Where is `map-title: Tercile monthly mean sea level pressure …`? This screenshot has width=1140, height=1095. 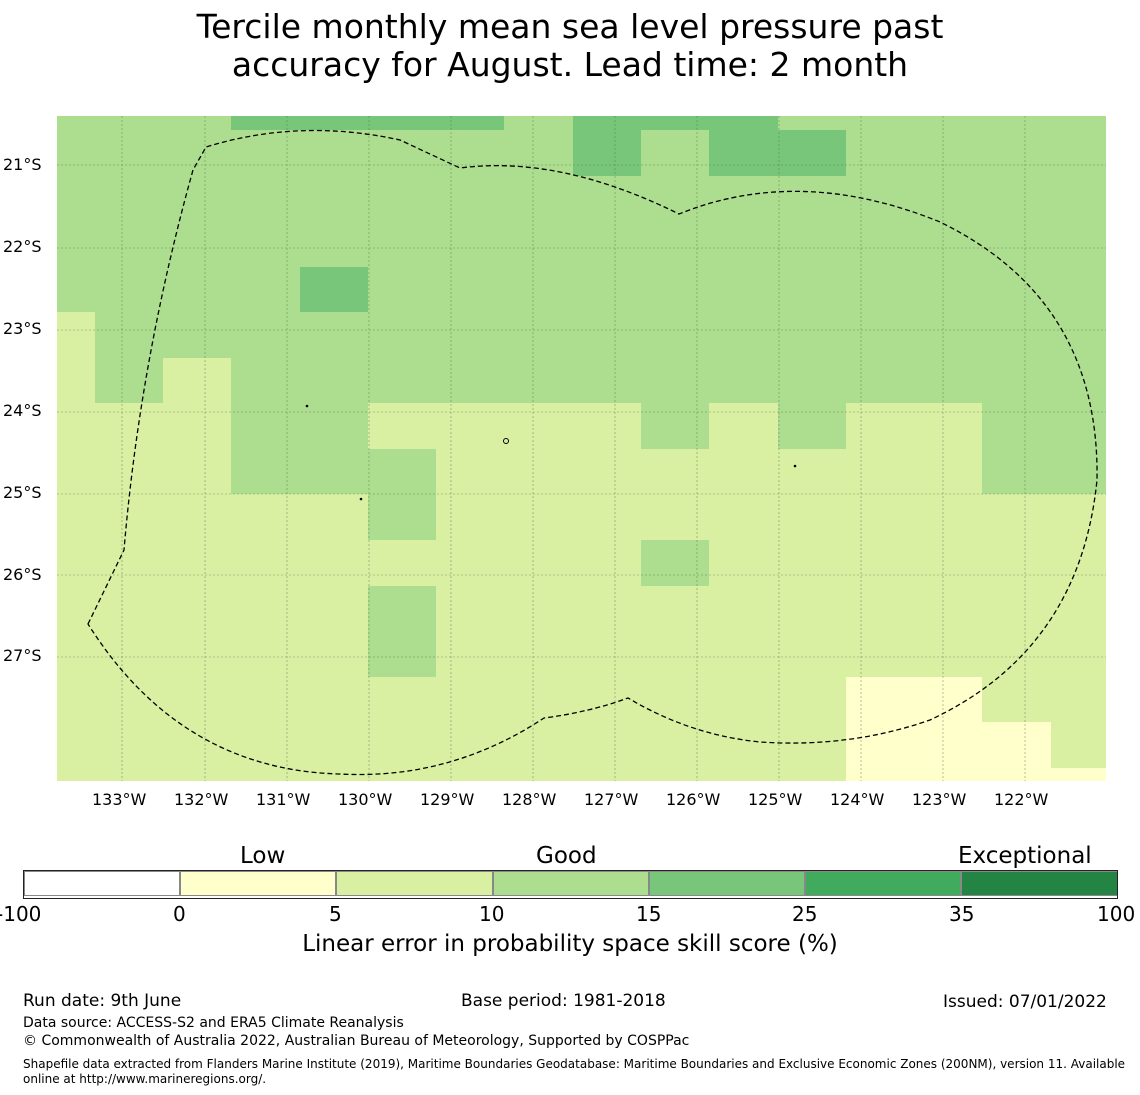 map-title: Tercile monthly mean sea level pressure … is located at coordinates (570, 46).